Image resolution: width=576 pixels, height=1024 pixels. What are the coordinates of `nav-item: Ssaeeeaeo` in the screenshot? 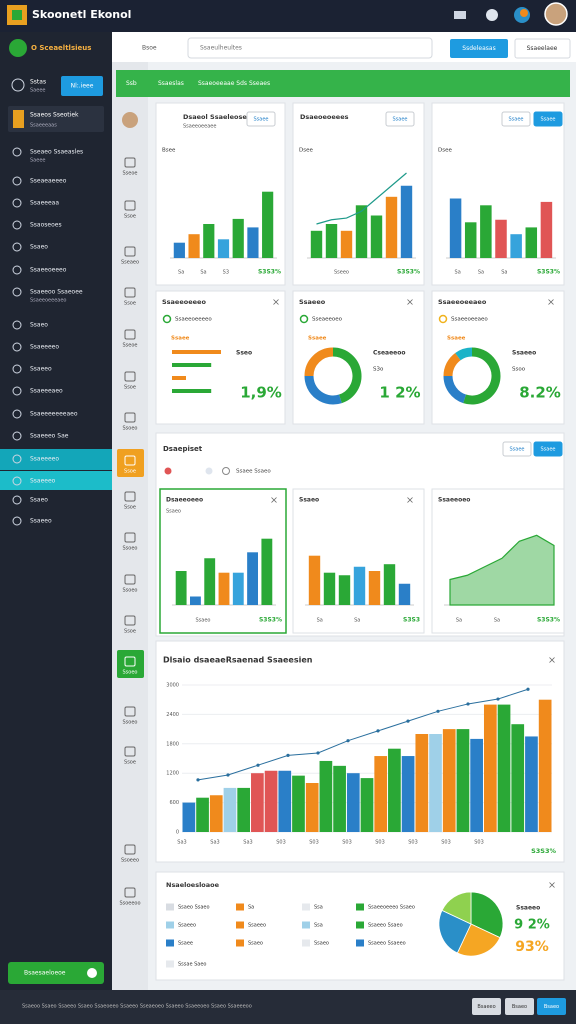 It's located at (46, 391).